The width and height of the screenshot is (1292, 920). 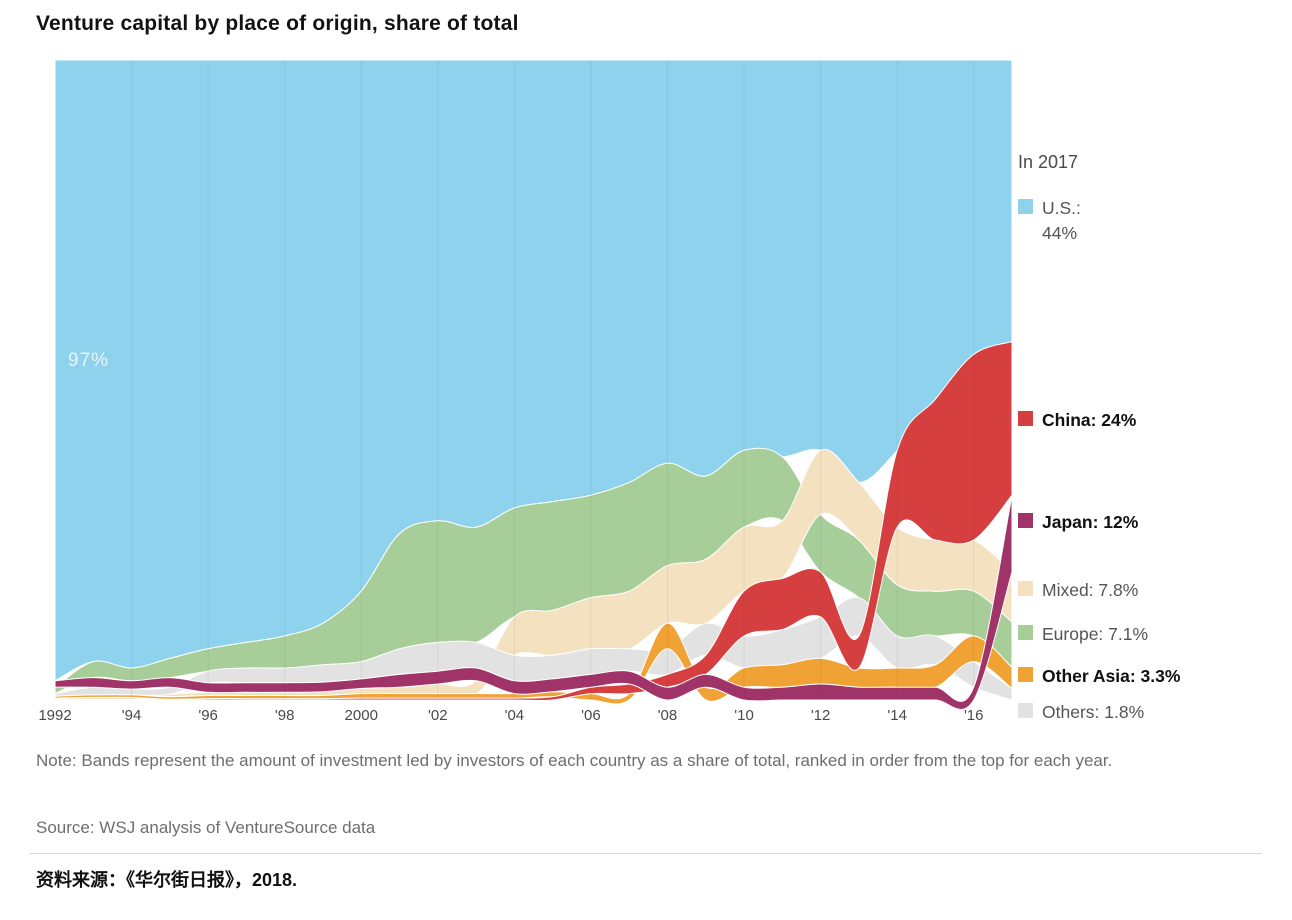 What do you see at coordinates (438, 715) in the screenshot?
I see `x-tick-label: '02` at bounding box center [438, 715].